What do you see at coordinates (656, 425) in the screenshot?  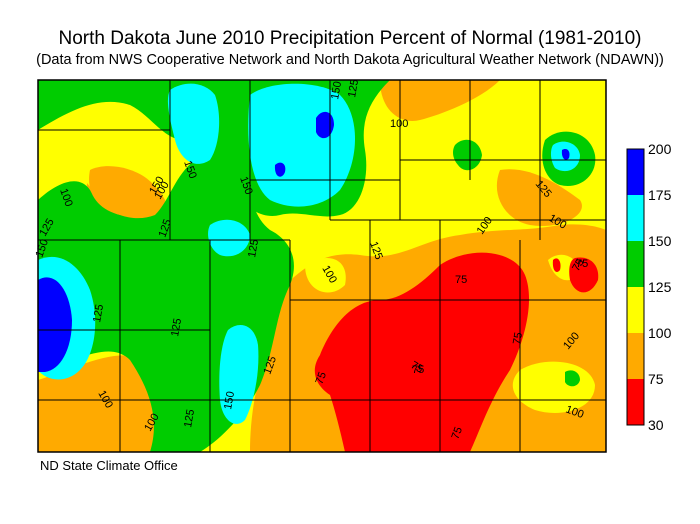 I see `legend-label: 30` at bounding box center [656, 425].